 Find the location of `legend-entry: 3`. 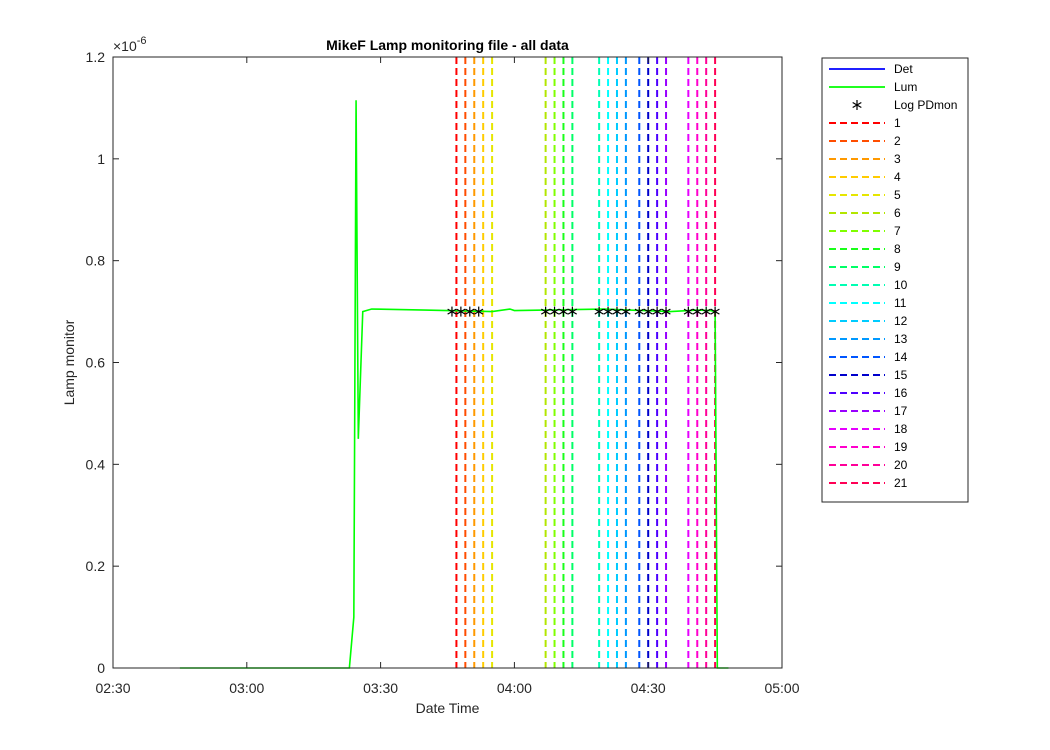

legend-entry: 3 is located at coordinates (865, 159).